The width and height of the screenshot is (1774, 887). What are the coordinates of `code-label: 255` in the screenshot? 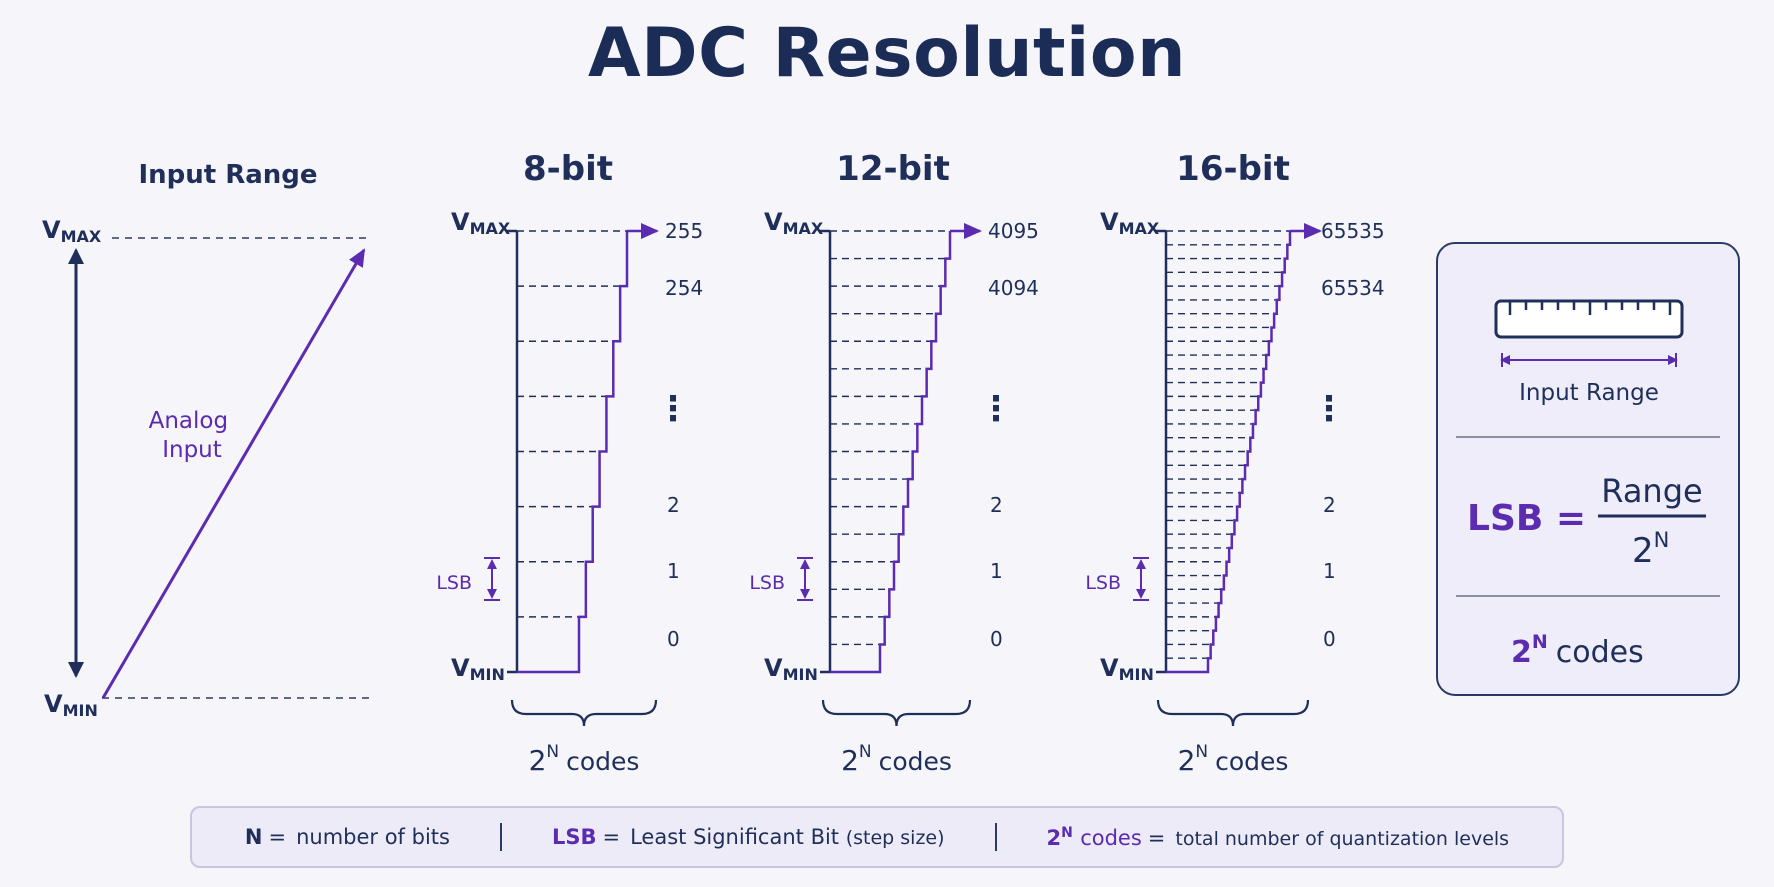 It's located at (684, 231).